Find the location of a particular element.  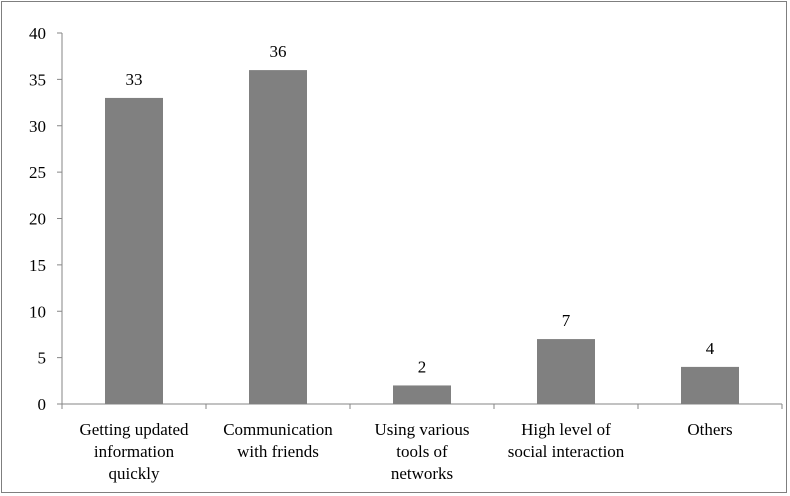

y-tick-label: 35 is located at coordinates (37, 79).